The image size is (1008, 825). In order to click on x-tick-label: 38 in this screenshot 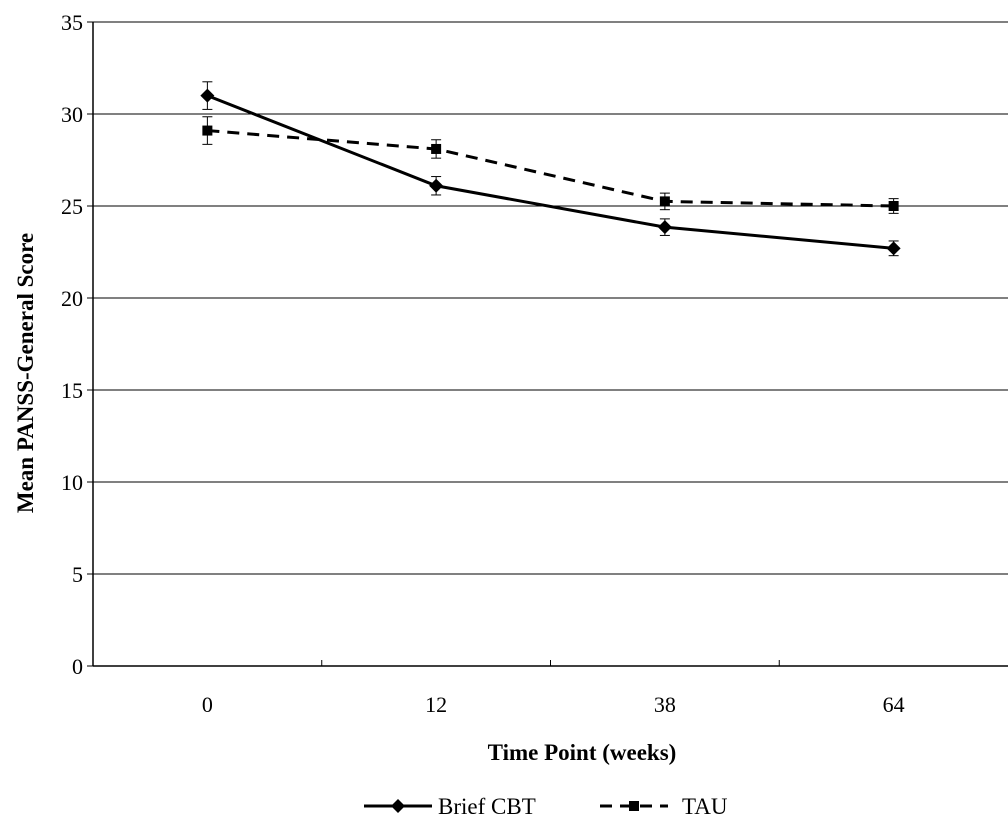, I will do `click(665, 704)`.